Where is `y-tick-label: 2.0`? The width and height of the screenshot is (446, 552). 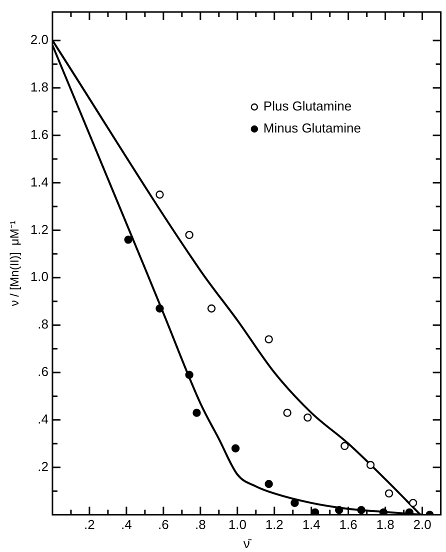 y-tick-label: 2.0 is located at coordinates (39, 40).